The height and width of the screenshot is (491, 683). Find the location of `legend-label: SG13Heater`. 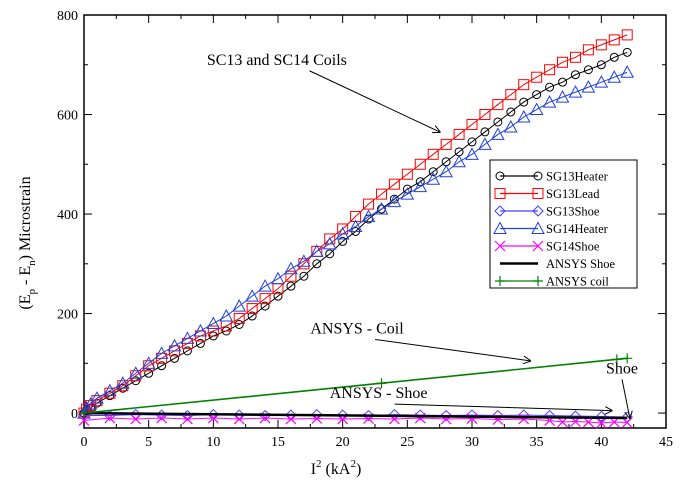

legend-label: SG13Heater is located at coordinates (577, 177).